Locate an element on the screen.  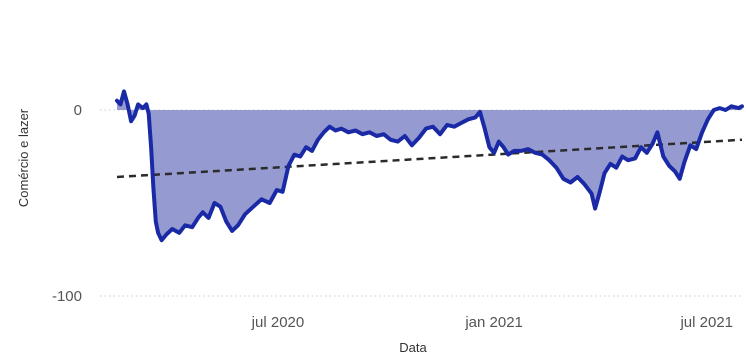
trend-line-layer is located at coordinates (429, 158).